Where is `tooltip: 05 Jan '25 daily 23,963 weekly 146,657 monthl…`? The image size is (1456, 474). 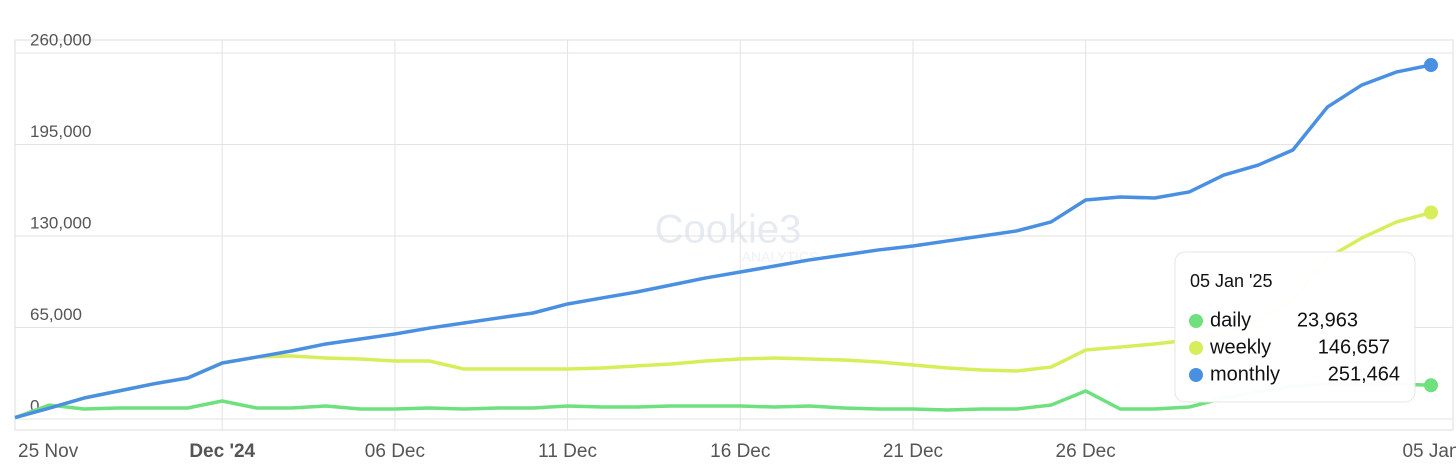 tooltip: 05 Jan '25 daily 23,963 weekly 146,657 monthl… is located at coordinates (1295, 327).